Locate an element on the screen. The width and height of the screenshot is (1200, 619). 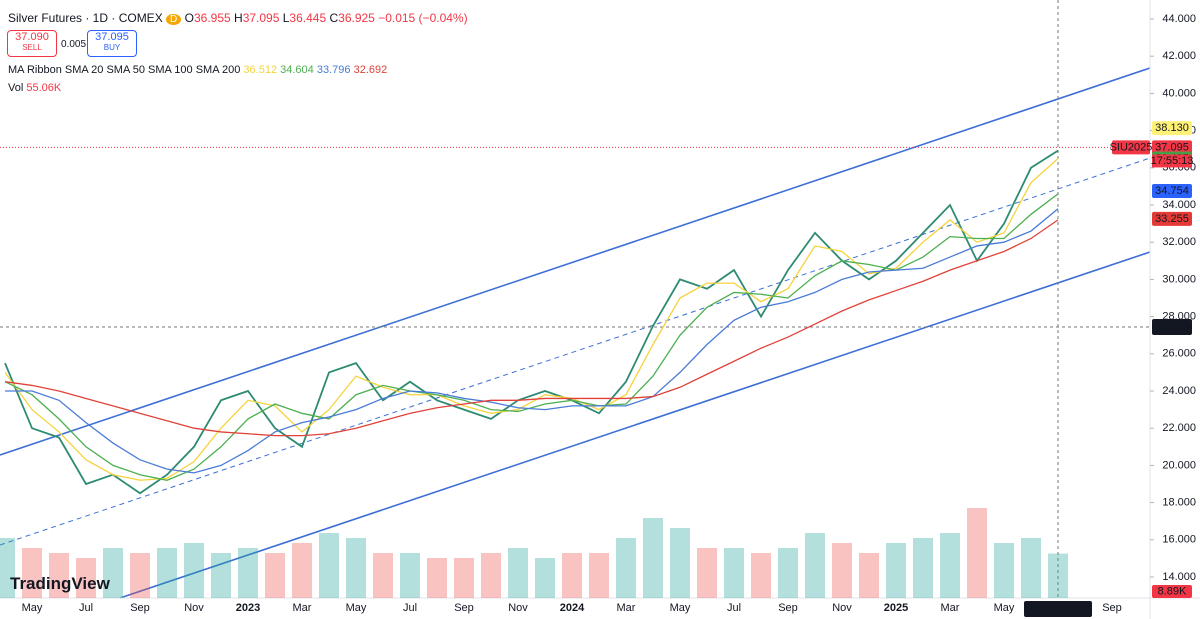
countdown: 17:55:13 is located at coordinates (1172, 161).